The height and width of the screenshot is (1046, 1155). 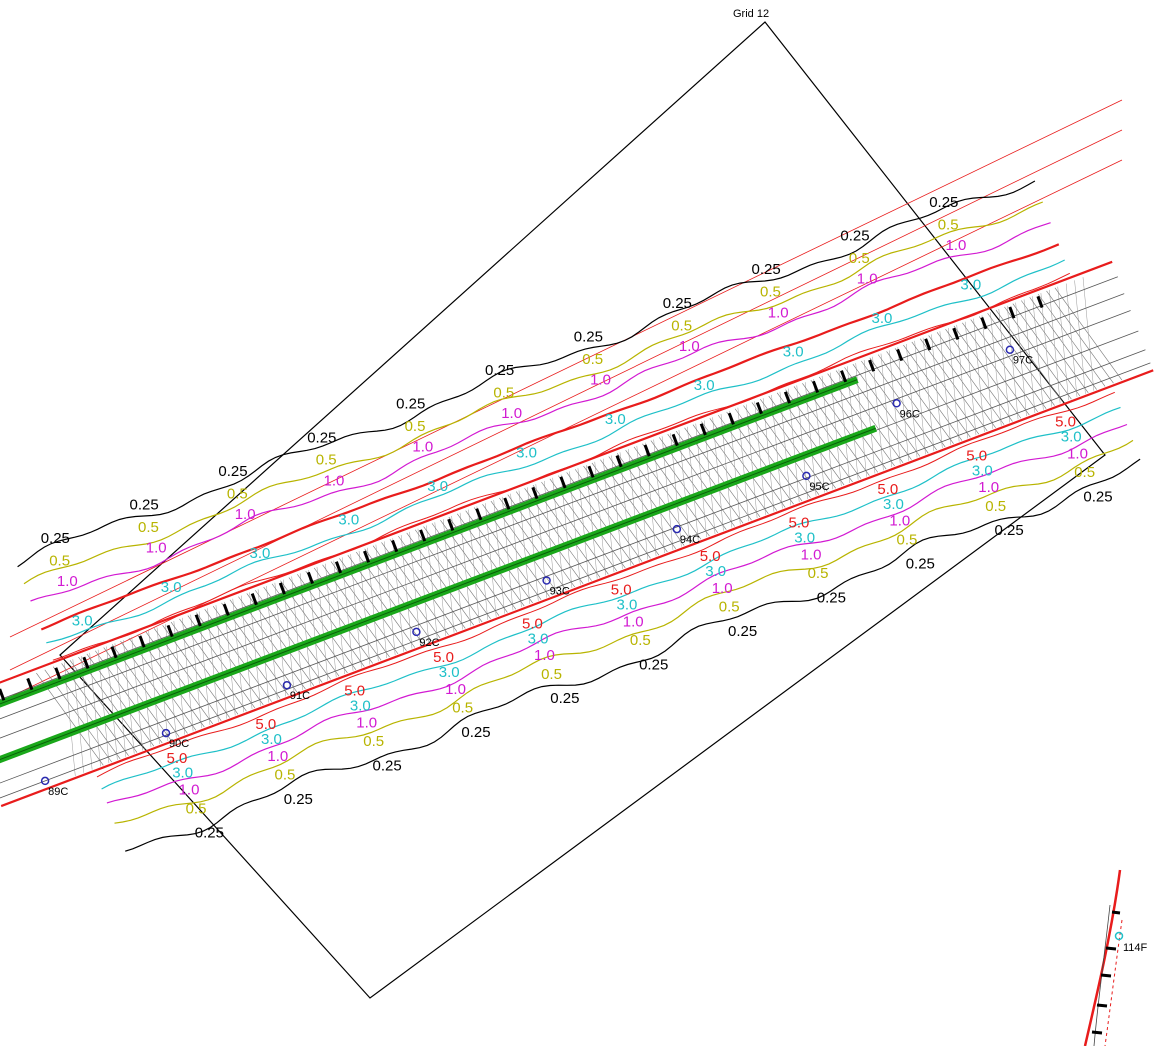 What do you see at coordinates (1115, 957) in the screenshot?
I see `corner-fragment: 114F` at bounding box center [1115, 957].